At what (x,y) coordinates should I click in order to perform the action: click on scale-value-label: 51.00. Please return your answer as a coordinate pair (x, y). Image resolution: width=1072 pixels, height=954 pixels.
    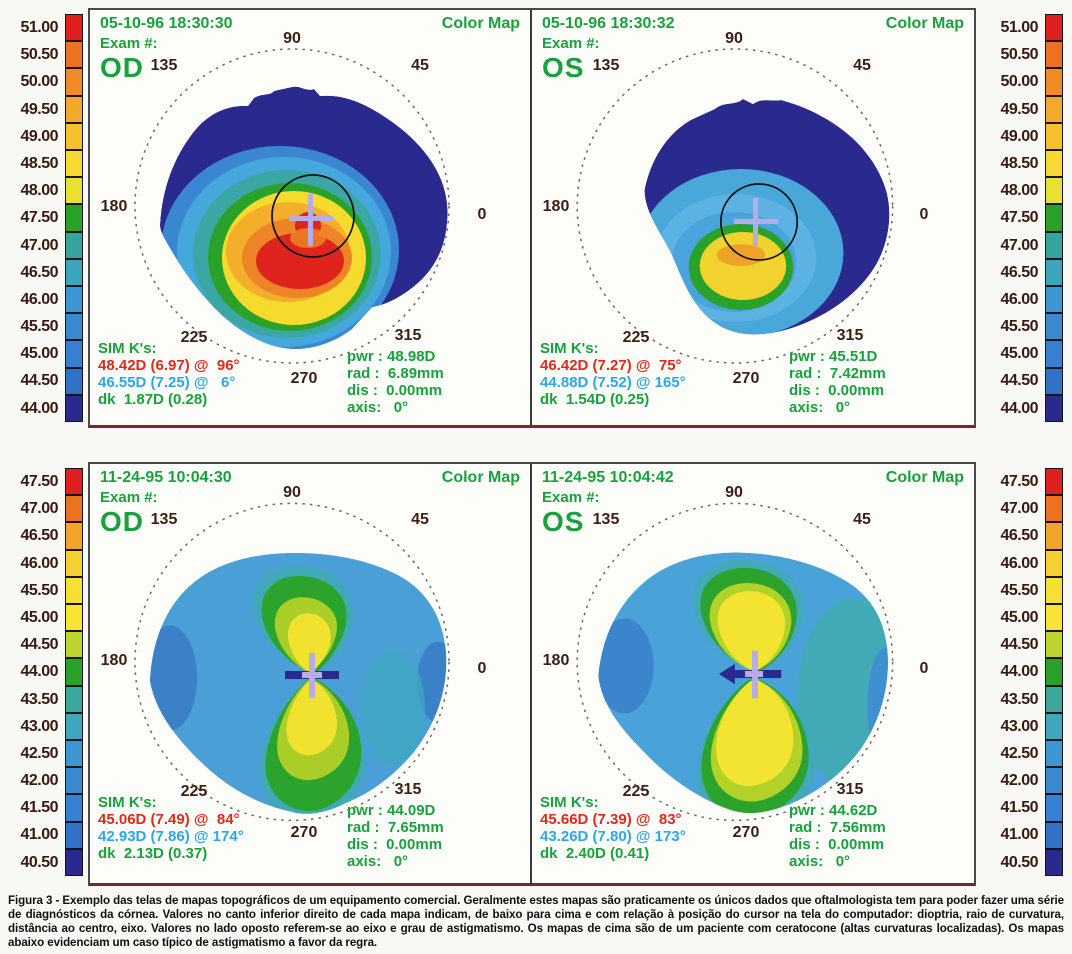
    Looking at the image, I should click on (39, 27).